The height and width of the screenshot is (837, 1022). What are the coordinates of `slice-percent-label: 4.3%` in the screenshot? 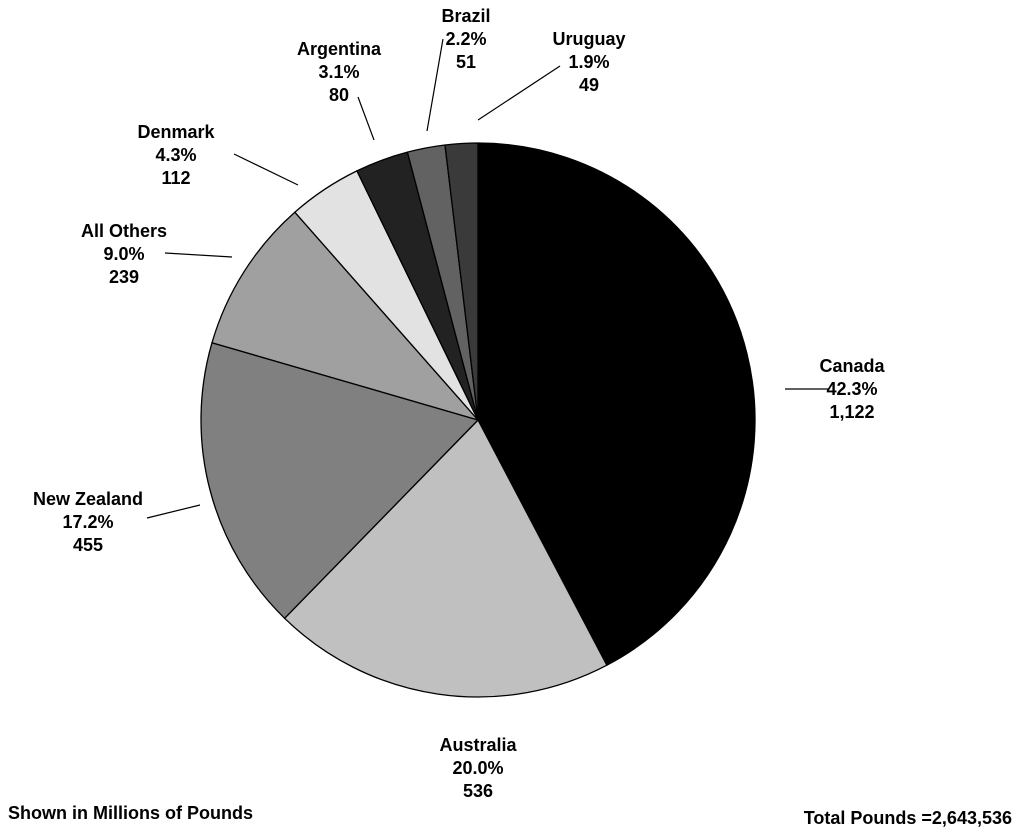 It's located at (175, 155).